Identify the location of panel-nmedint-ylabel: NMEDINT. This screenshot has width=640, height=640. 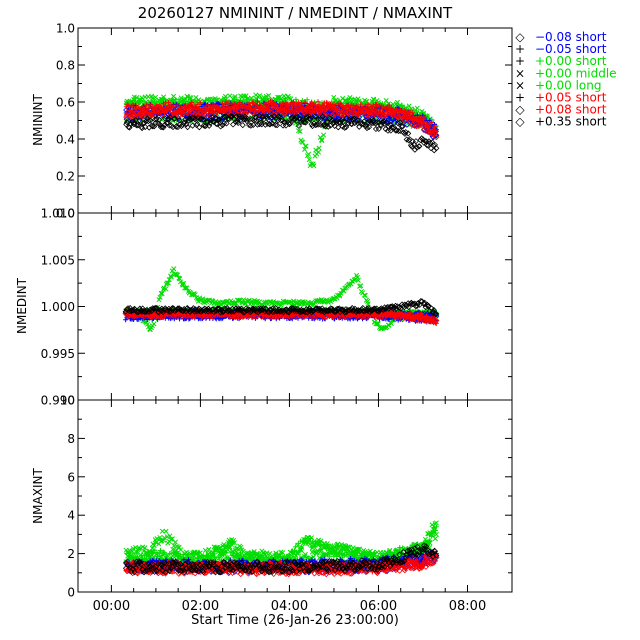
(22, 305).